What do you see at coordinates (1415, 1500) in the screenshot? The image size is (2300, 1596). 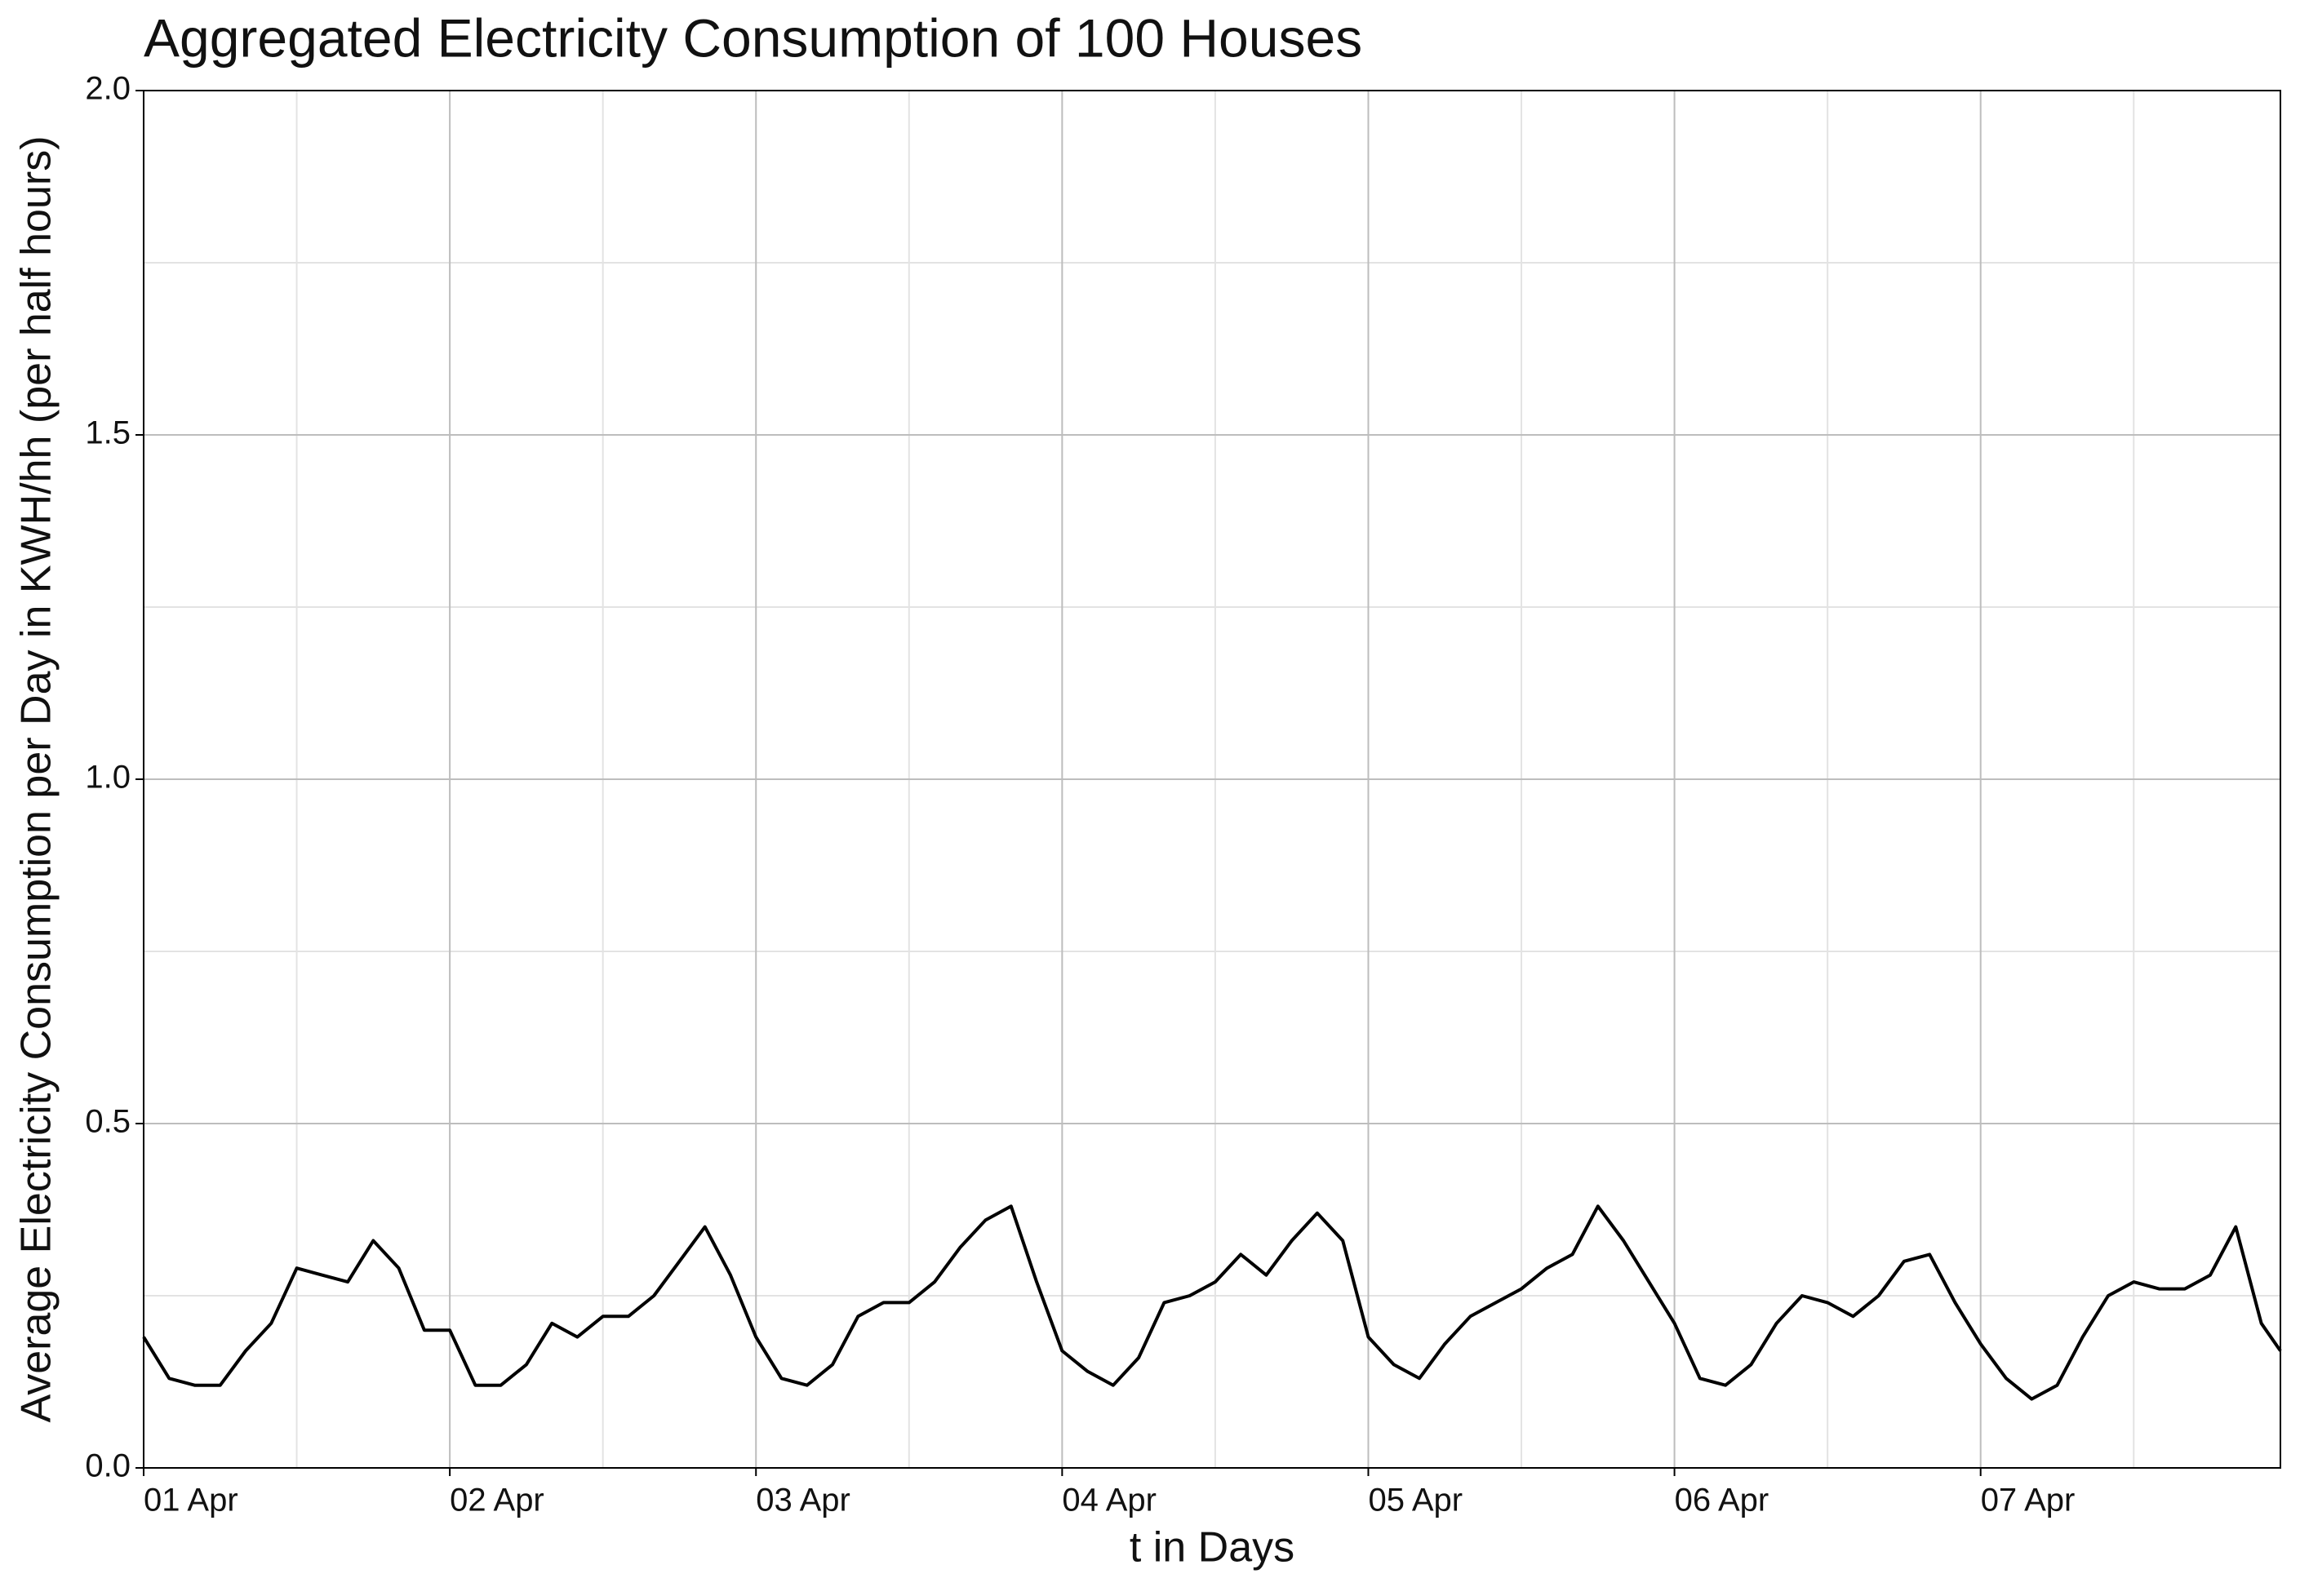 I see `x-tick-label: 05 Apr` at bounding box center [1415, 1500].